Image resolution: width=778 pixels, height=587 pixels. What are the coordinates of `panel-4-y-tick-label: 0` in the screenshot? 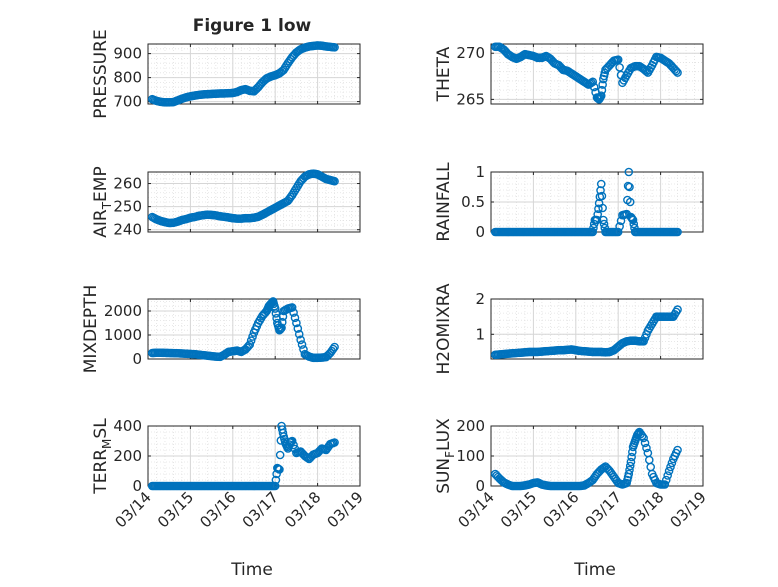 It's located at (480, 232).